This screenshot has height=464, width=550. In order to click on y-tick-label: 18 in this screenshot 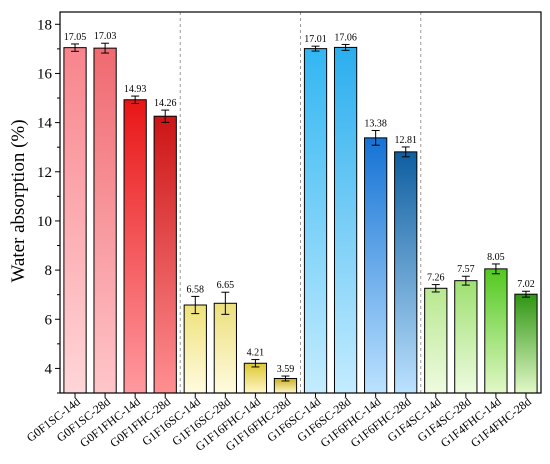, I will do `click(44, 25)`.